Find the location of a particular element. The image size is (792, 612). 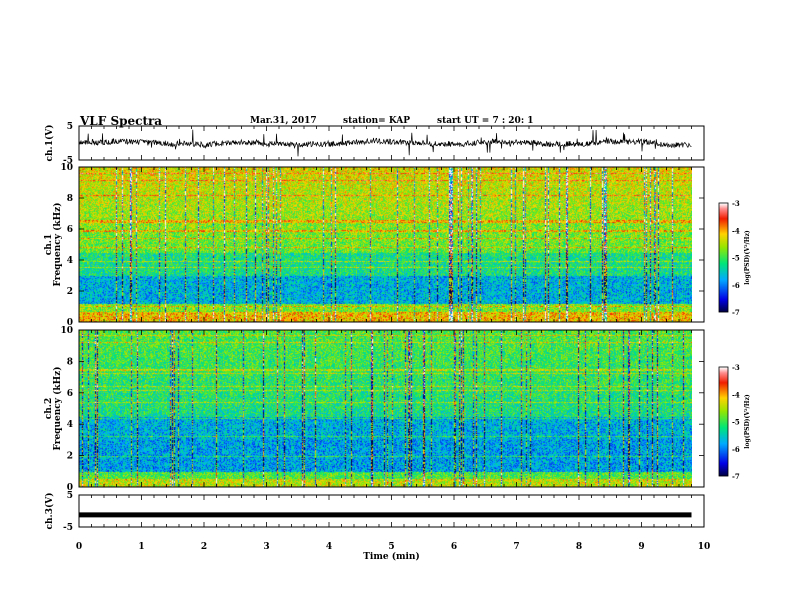

y-axis-label: ch.2 is located at coordinates (49, 408).